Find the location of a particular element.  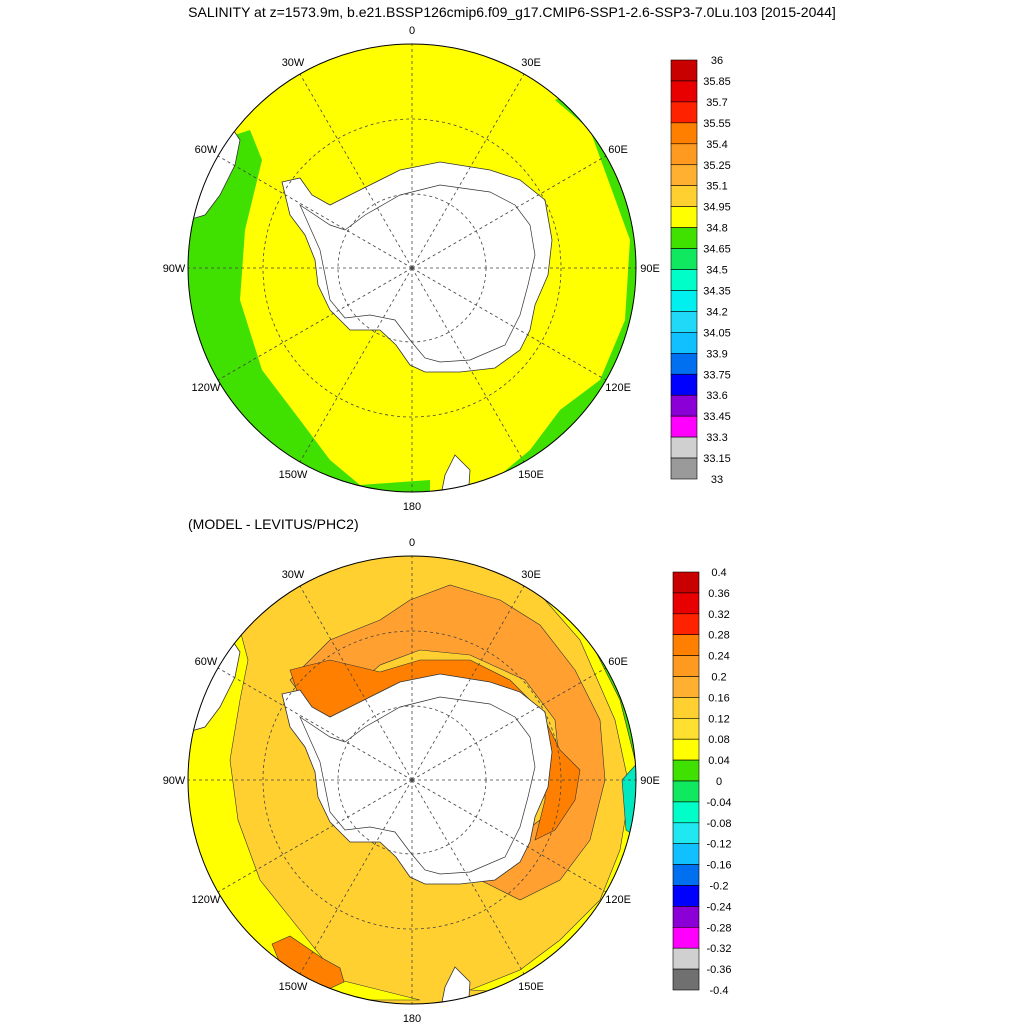

longitude-label: 120E is located at coordinates (618, 900).